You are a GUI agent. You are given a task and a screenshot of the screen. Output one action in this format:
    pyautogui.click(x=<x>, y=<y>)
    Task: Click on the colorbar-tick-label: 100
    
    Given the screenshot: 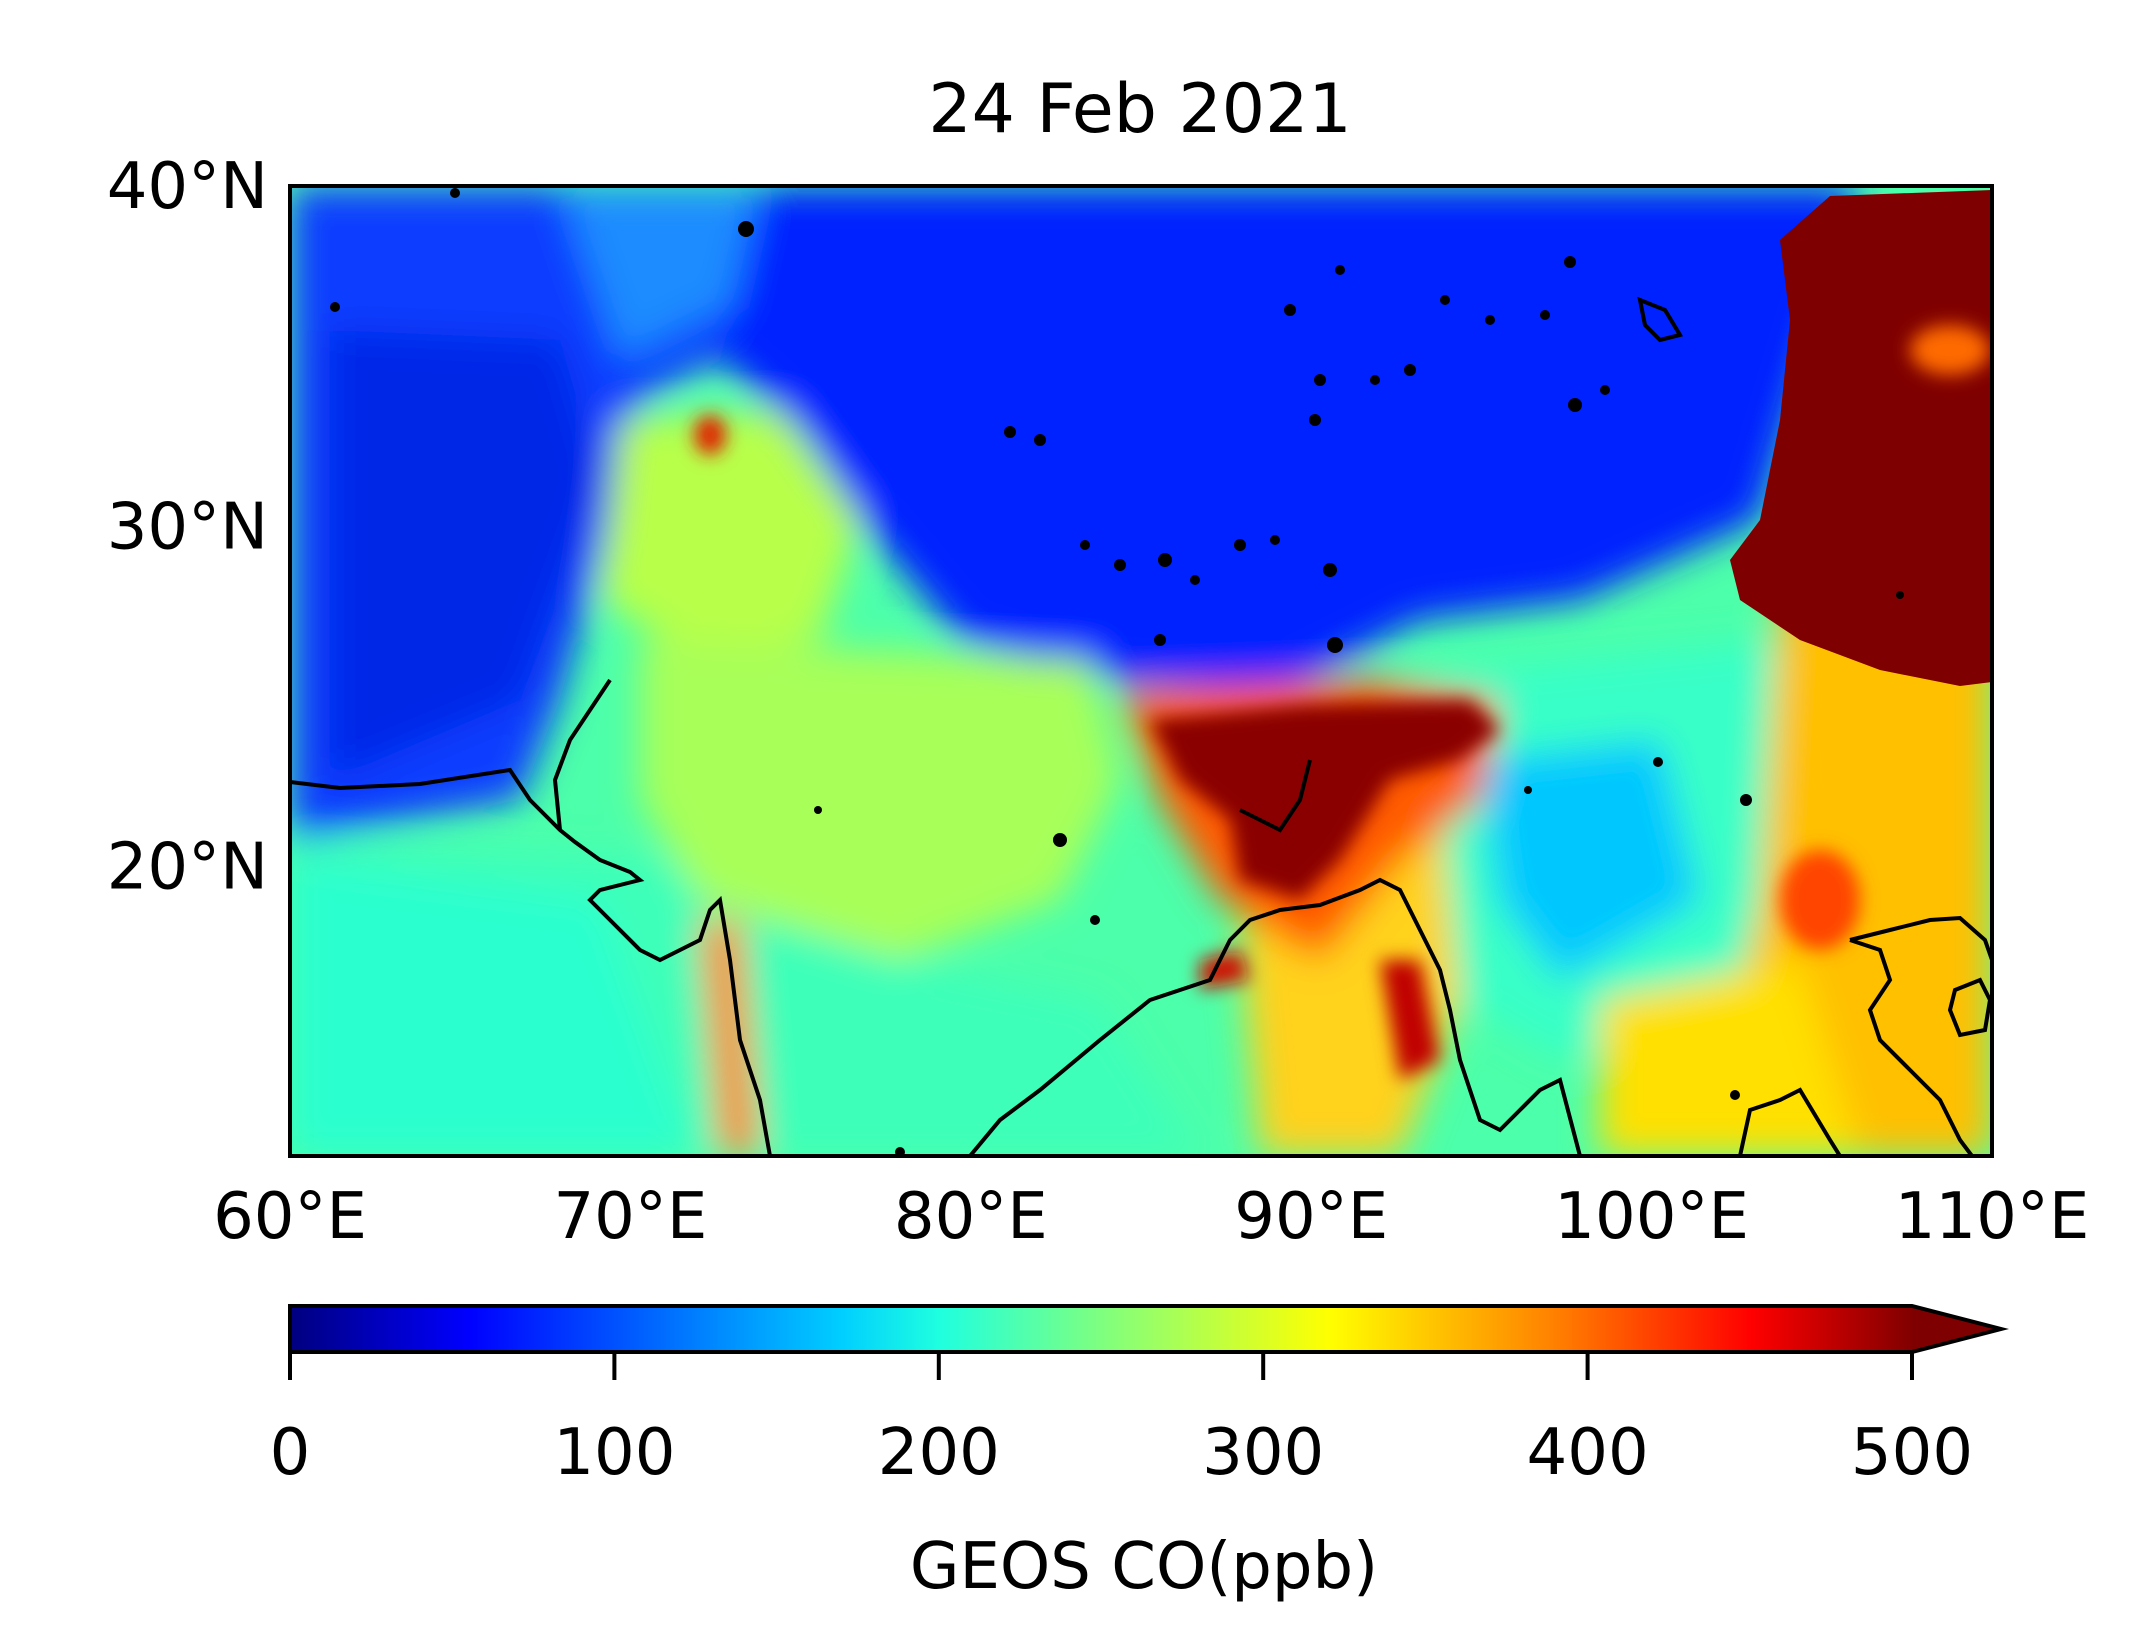 What is the action you would take?
    pyautogui.click(x=614, y=1453)
    